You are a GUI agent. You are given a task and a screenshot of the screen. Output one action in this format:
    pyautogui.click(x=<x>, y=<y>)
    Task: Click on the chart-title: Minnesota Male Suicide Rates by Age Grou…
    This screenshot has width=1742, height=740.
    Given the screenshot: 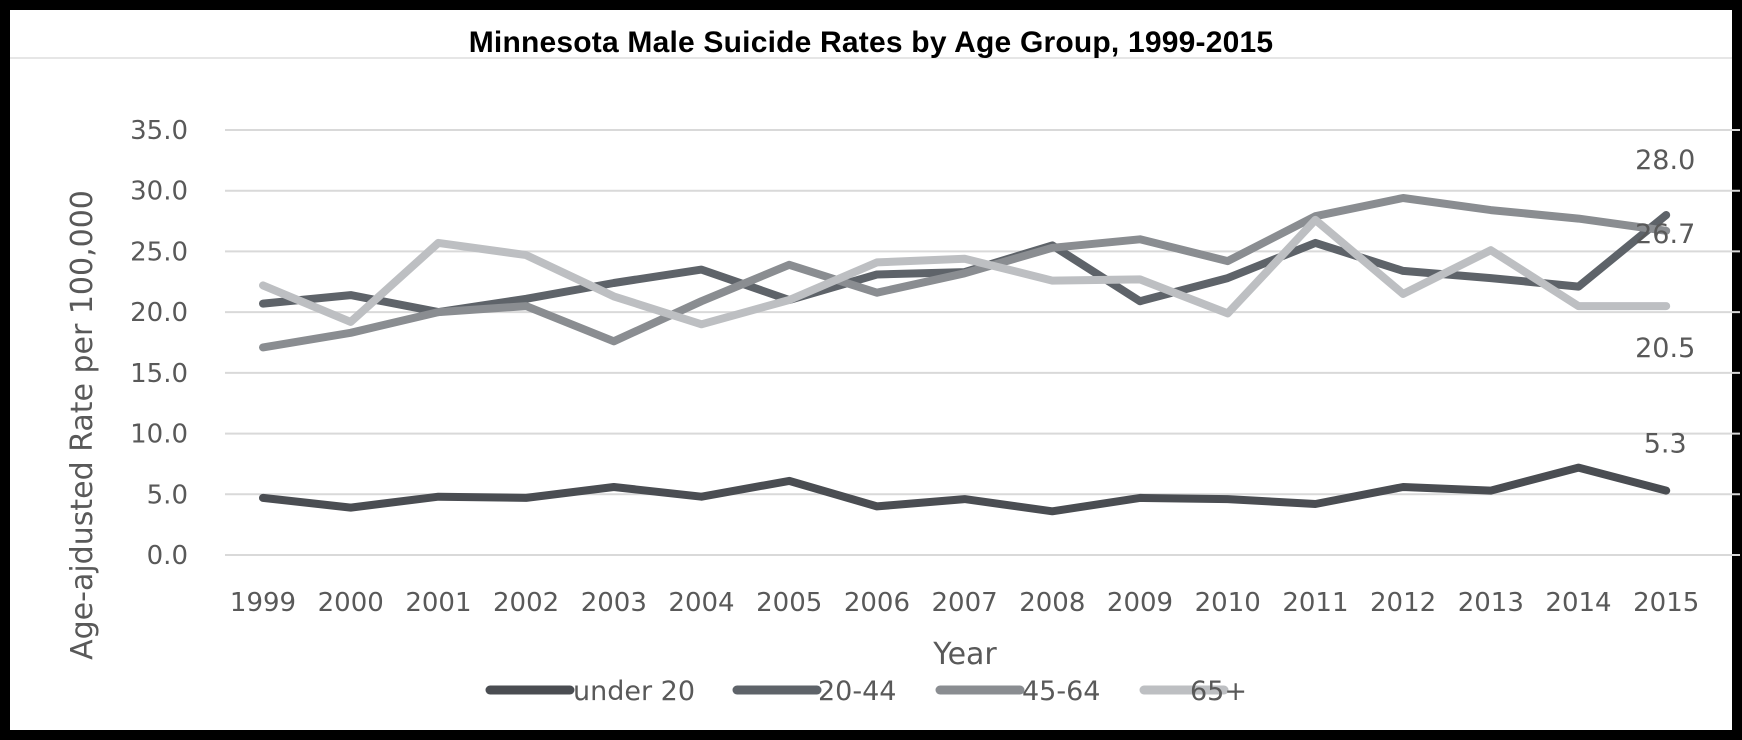 What is the action you would take?
    pyautogui.click(x=871, y=42)
    